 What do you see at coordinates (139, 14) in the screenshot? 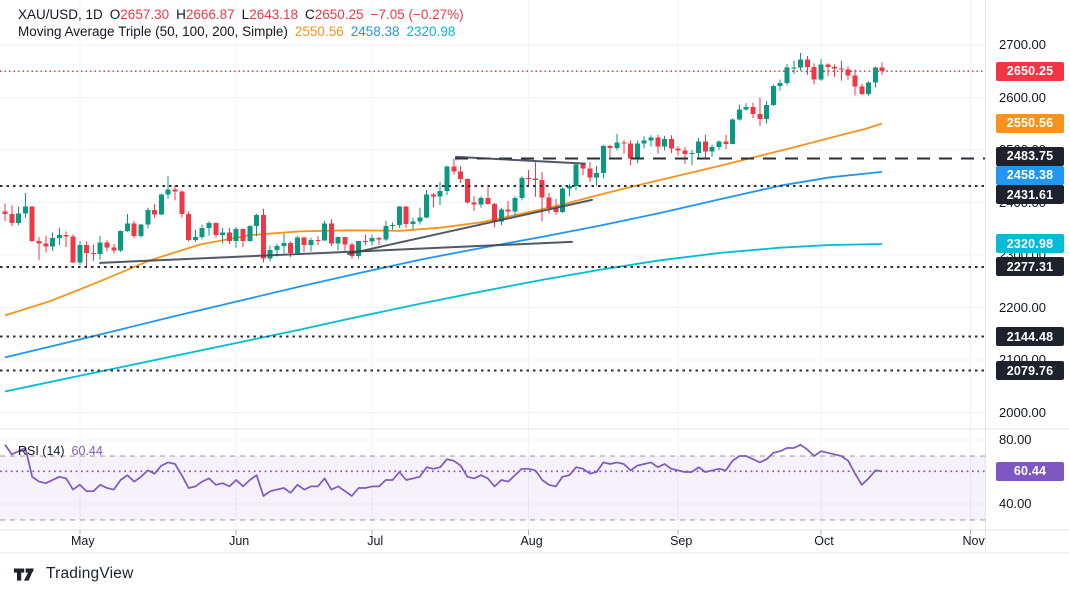
I see `ohlc-open: O2657.30` at bounding box center [139, 14].